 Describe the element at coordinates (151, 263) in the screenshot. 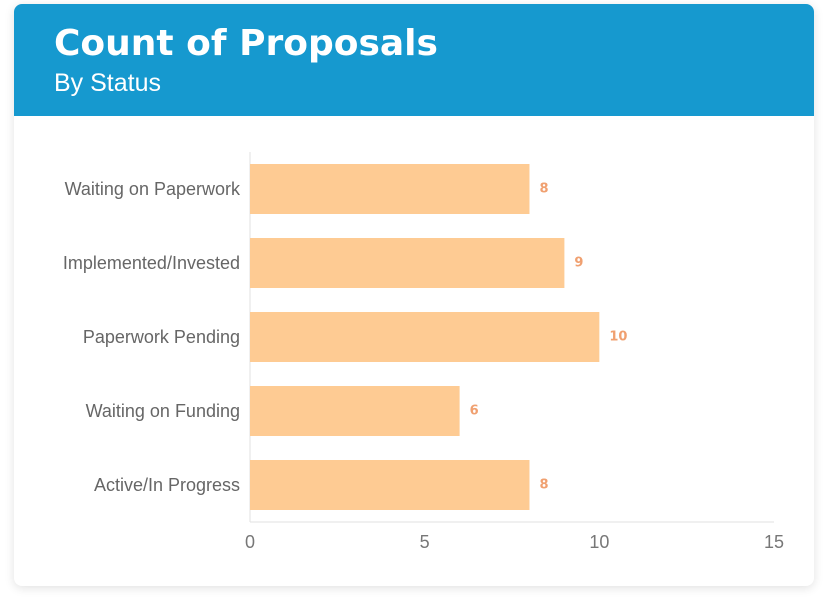

I see `category-label: Implemented/Invested` at that location.